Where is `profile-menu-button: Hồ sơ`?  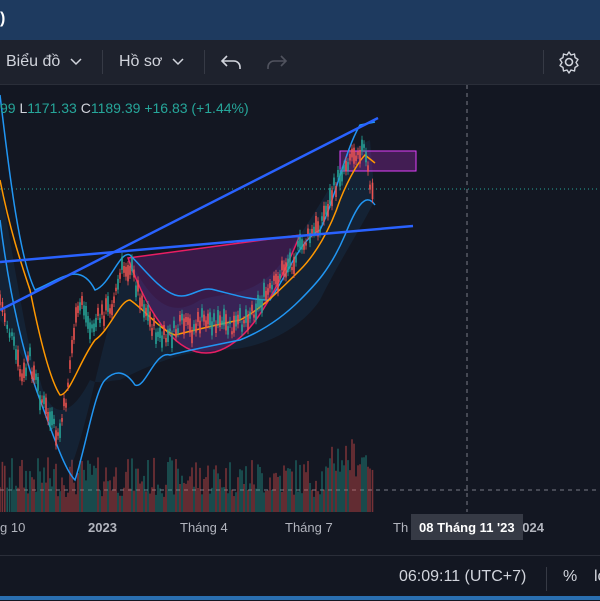 profile-menu-button: Hồ sơ is located at coordinates (151, 62).